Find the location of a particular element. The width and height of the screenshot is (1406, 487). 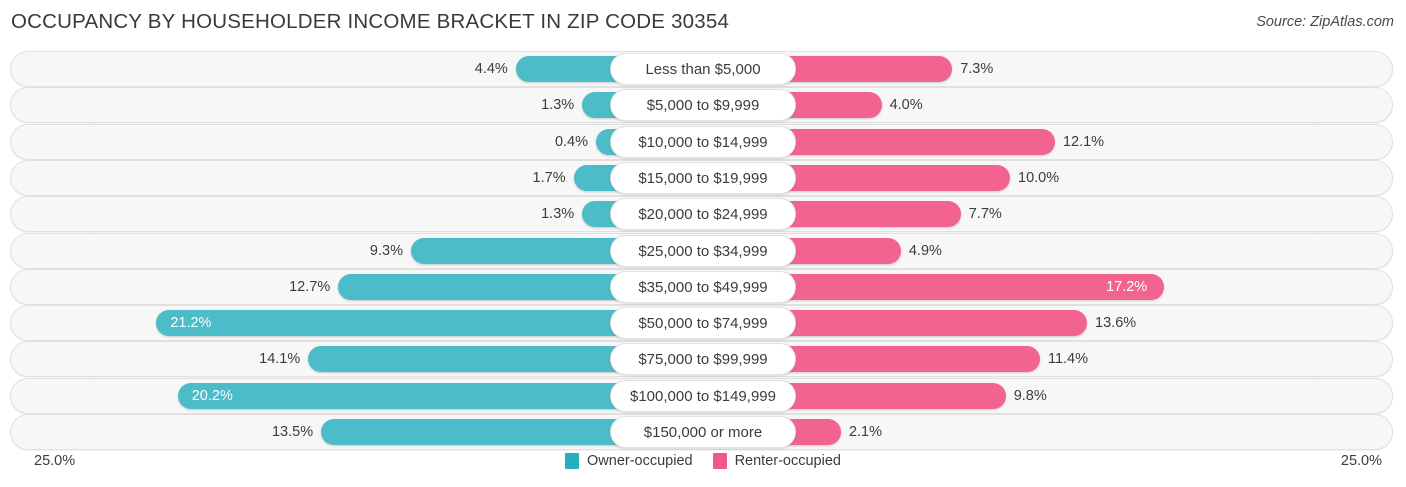

chart-row: 9.3% 4.9% $25,000 to $34,999 is located at coordinates (703, 250).